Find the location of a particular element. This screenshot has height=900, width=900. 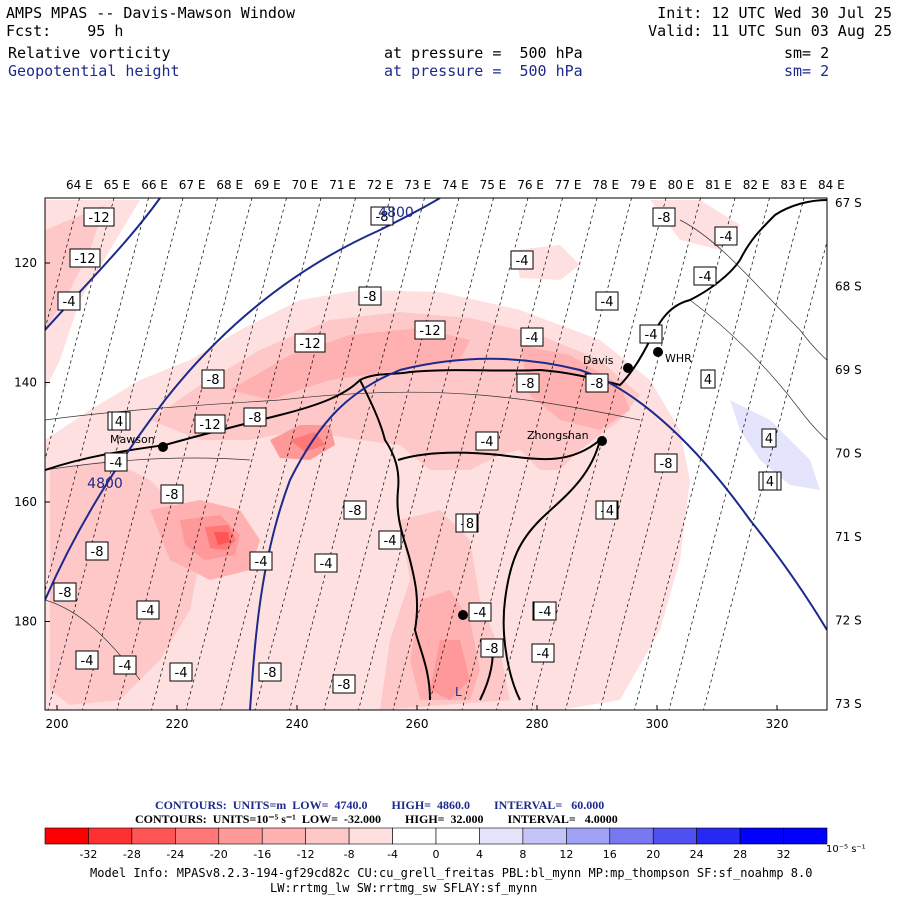

height-contour-labels: 4800 4800 is located at coordinates (250, 348).